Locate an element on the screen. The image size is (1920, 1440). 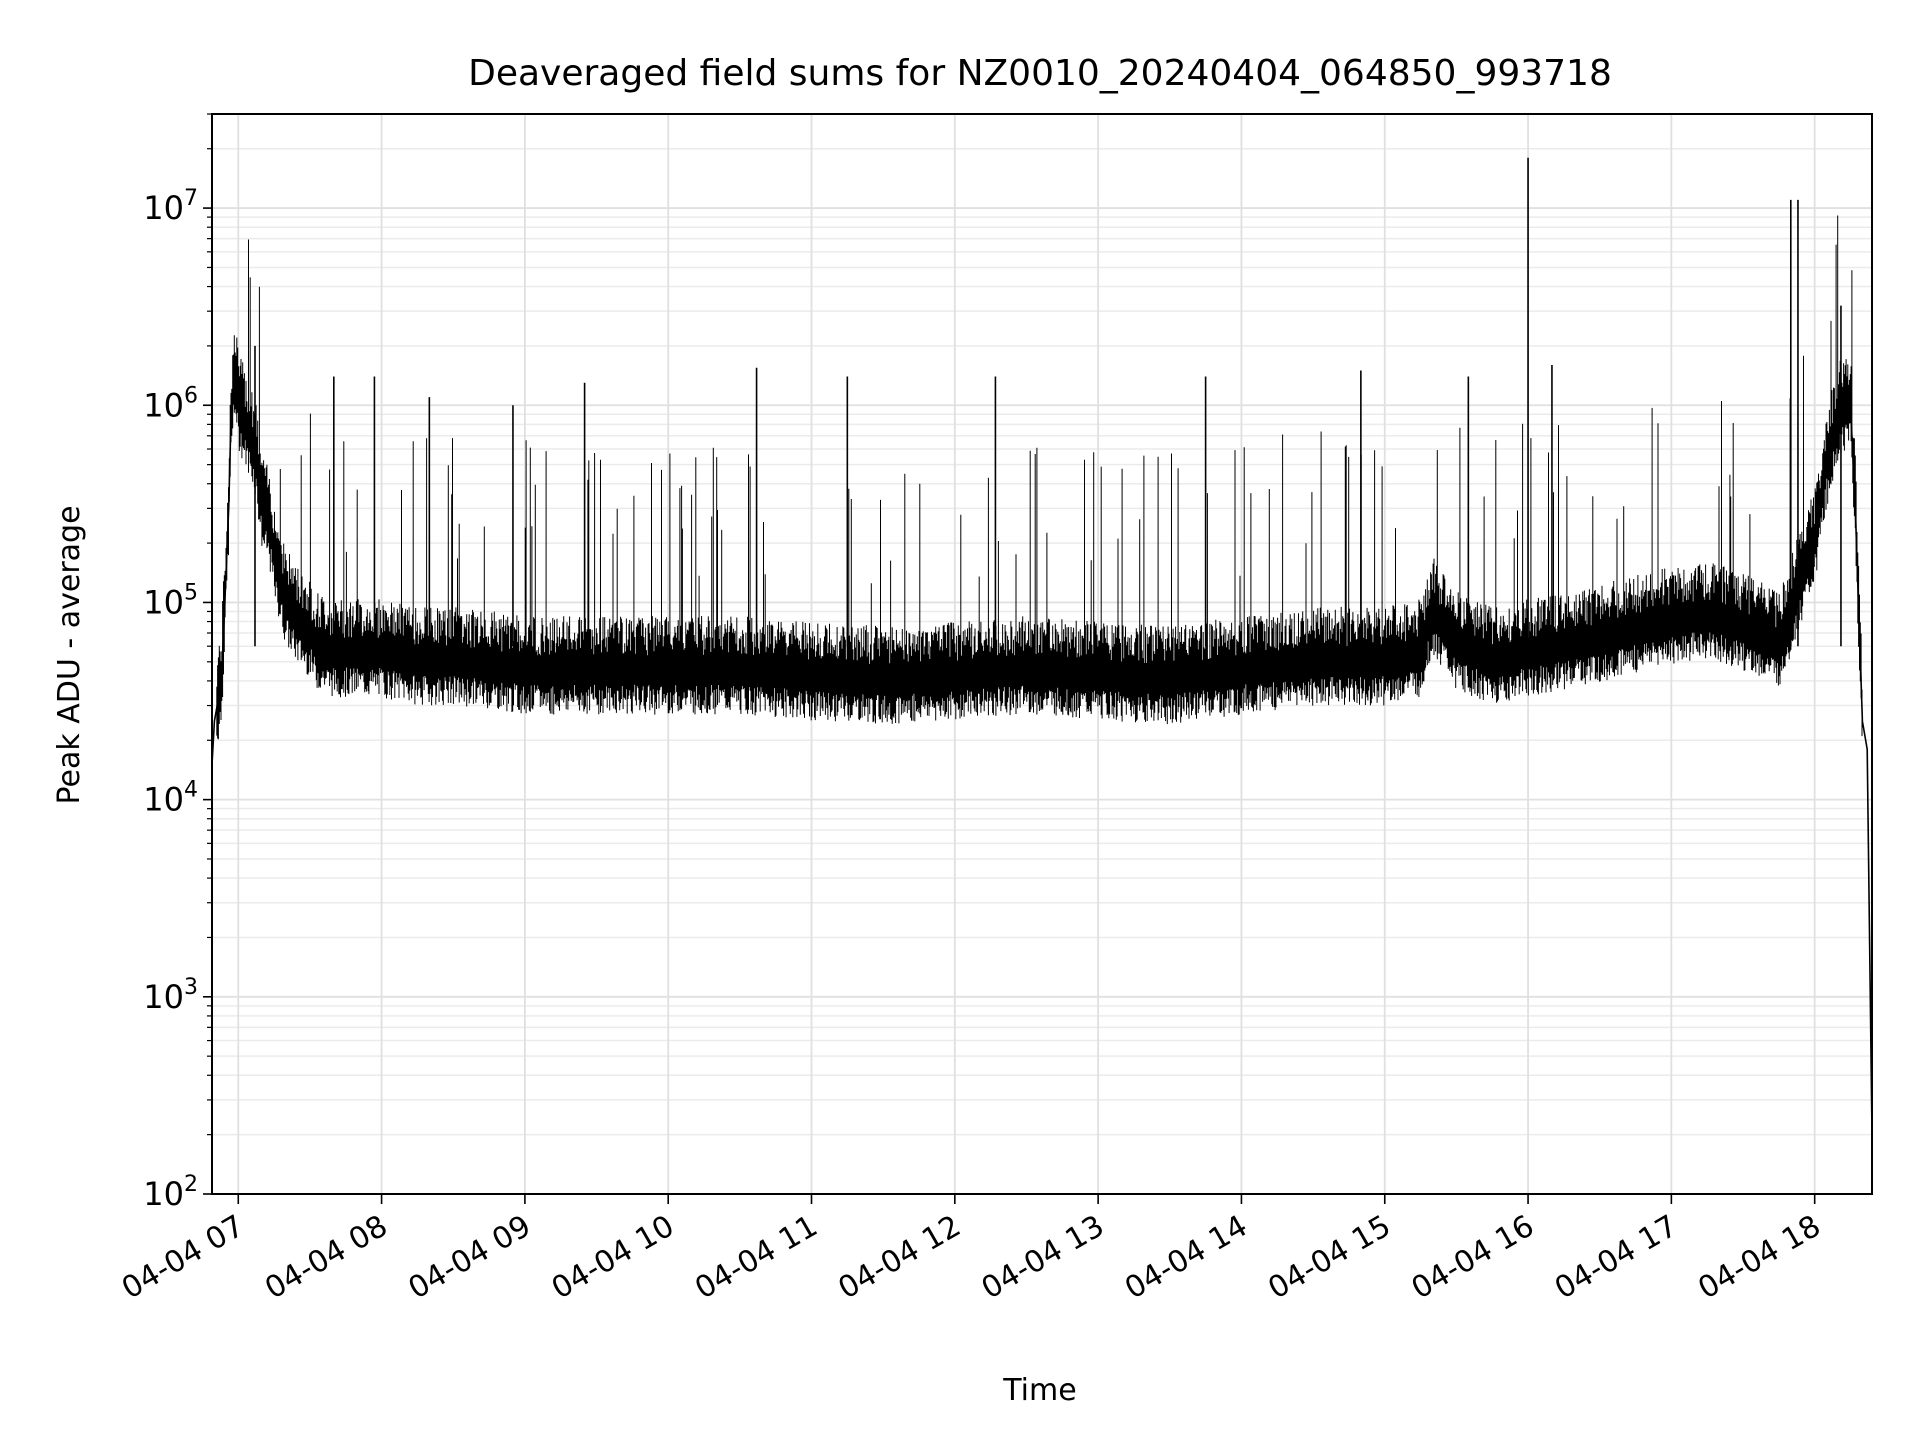
y-tick-label: 106 is located at coordinates (170, 403).